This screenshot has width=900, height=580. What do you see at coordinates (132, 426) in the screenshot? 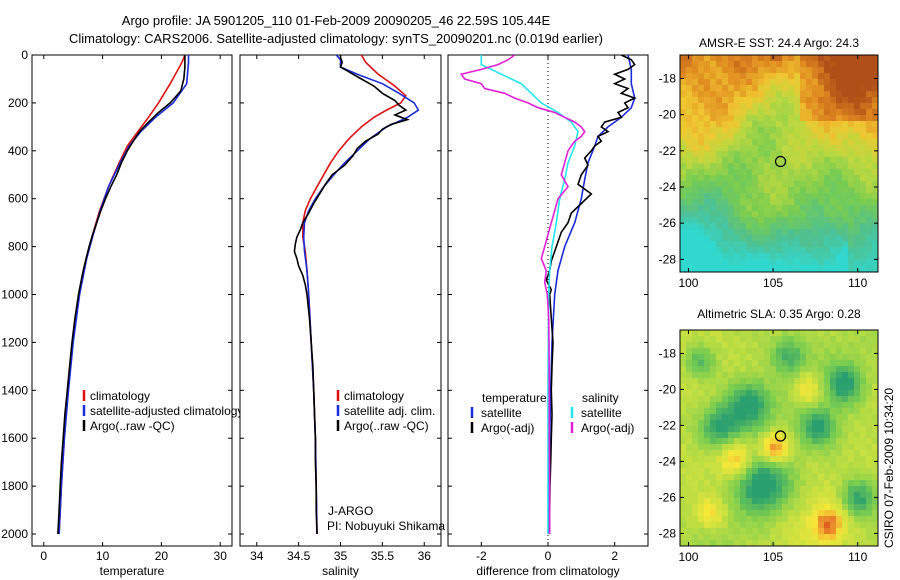
I see `temperature-legend-label: Argo(..raw -QC)` at bounding box center [132, 426].